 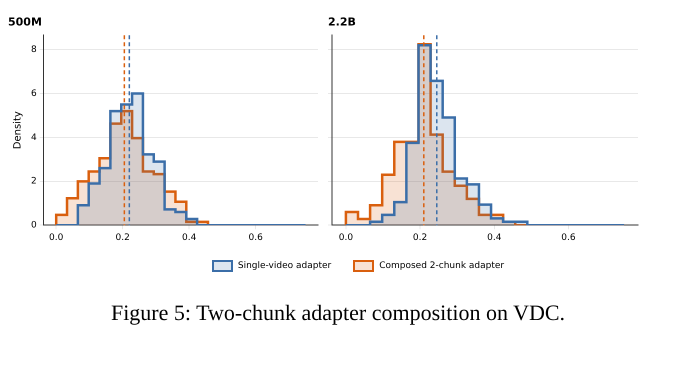 I want to click on y-axis-title: Density, so click(x=18, y=130).